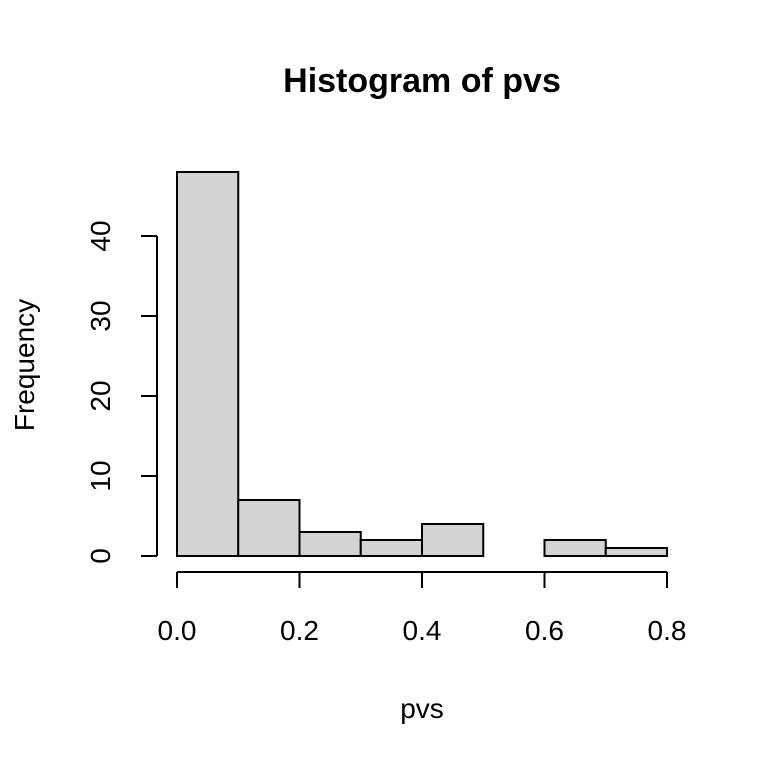 This screenshot has height=768, width=768. What do you see at coordinates (422, 608) in the screenshot?
I see `x-axis: 0.0 0.2 0.4 0.6 0.8` at bounding box center [422, 608].